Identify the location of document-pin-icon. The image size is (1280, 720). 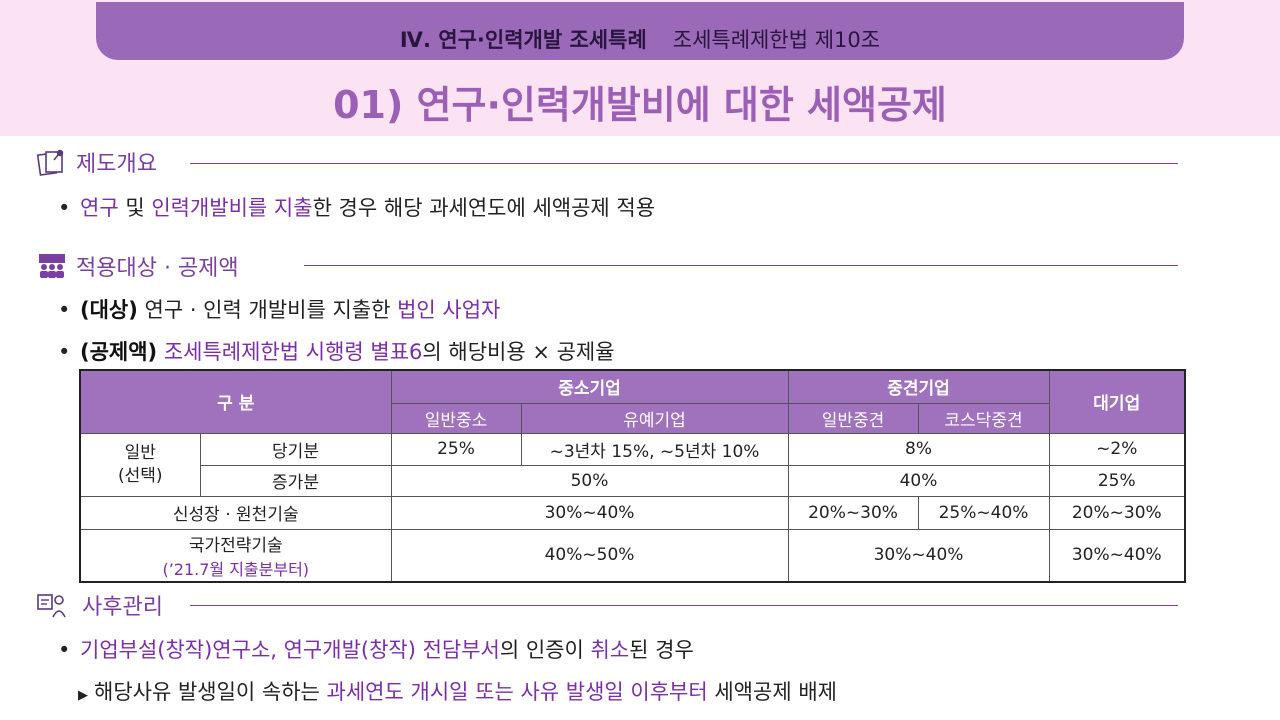
(52, 162).